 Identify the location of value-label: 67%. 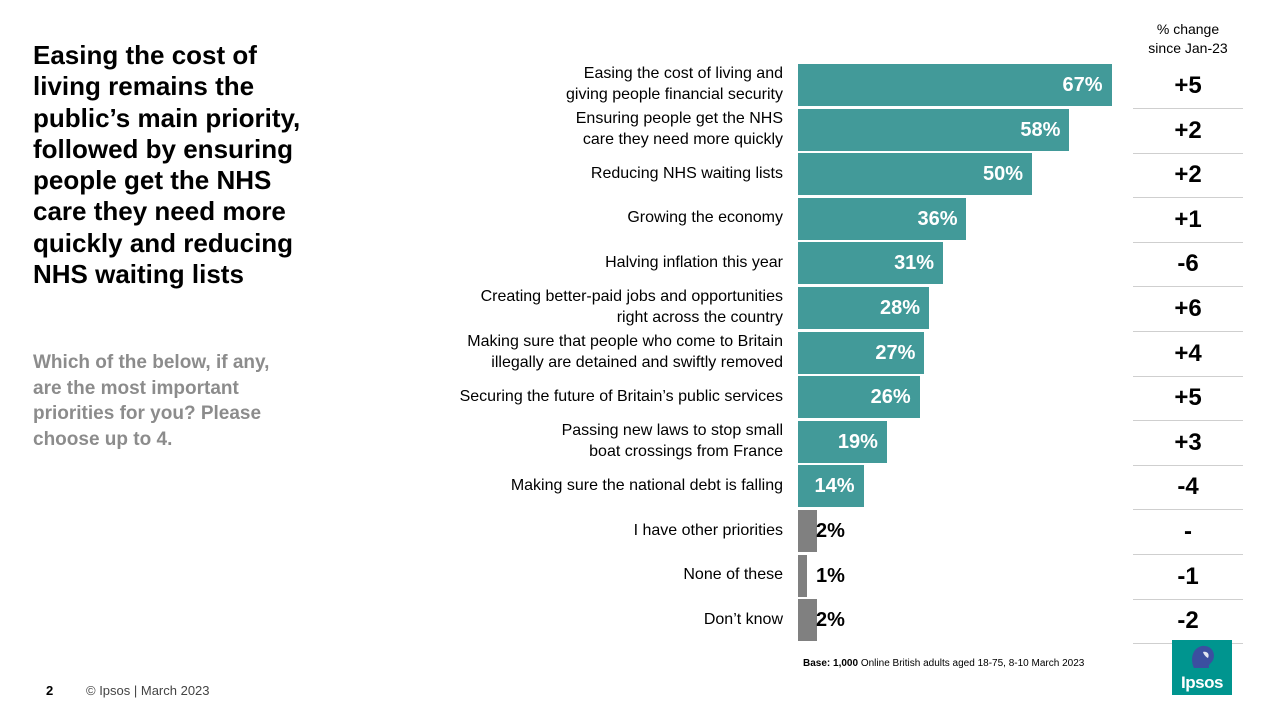
(1082, 85).